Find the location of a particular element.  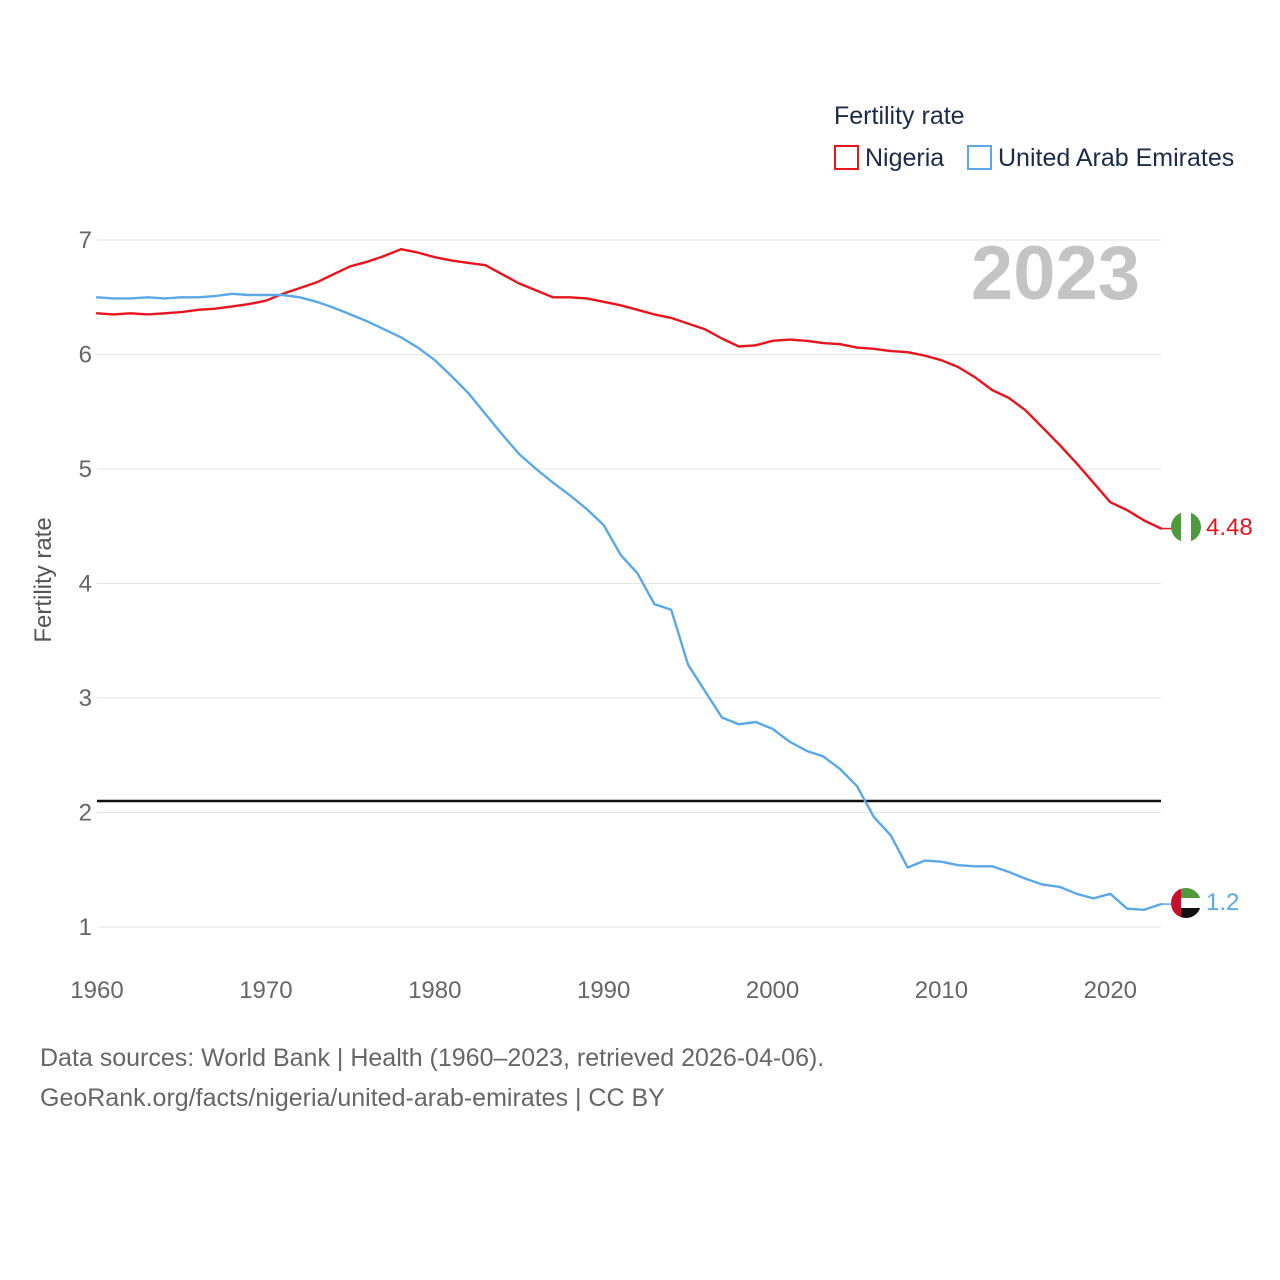

x-tick-label: 2000 is located at coordinates (772, 990).